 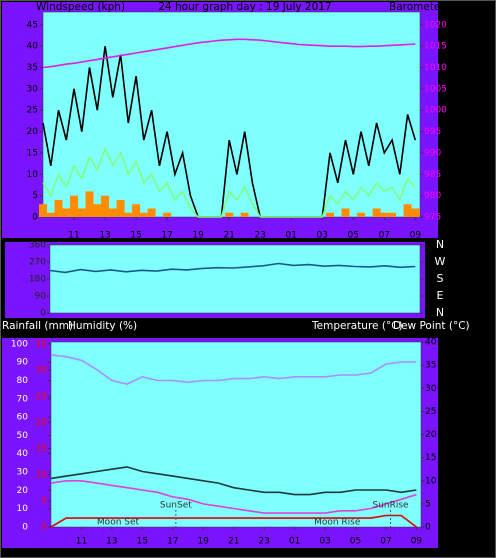 What do you see at coordinates (37, 280) in the screenshot?
I see `y-tick-label: 180` at bounding box center [37, 280].